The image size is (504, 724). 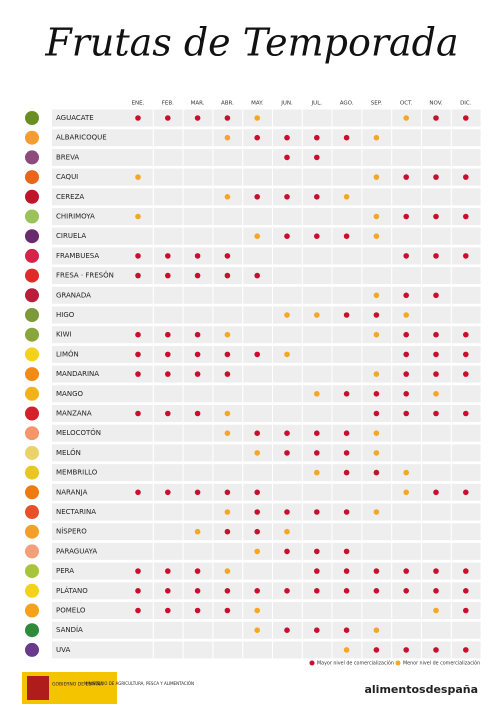 I want to click on fruit-name: KIWI, so click(x=64, y=335).